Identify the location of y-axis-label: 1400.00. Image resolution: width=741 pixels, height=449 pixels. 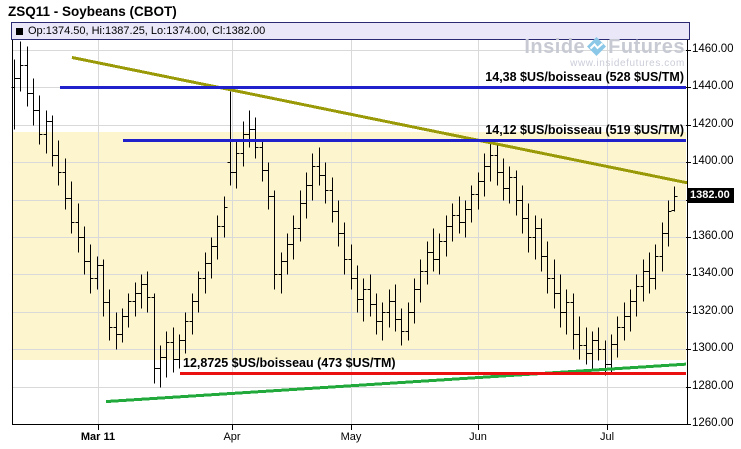
(713, 161).